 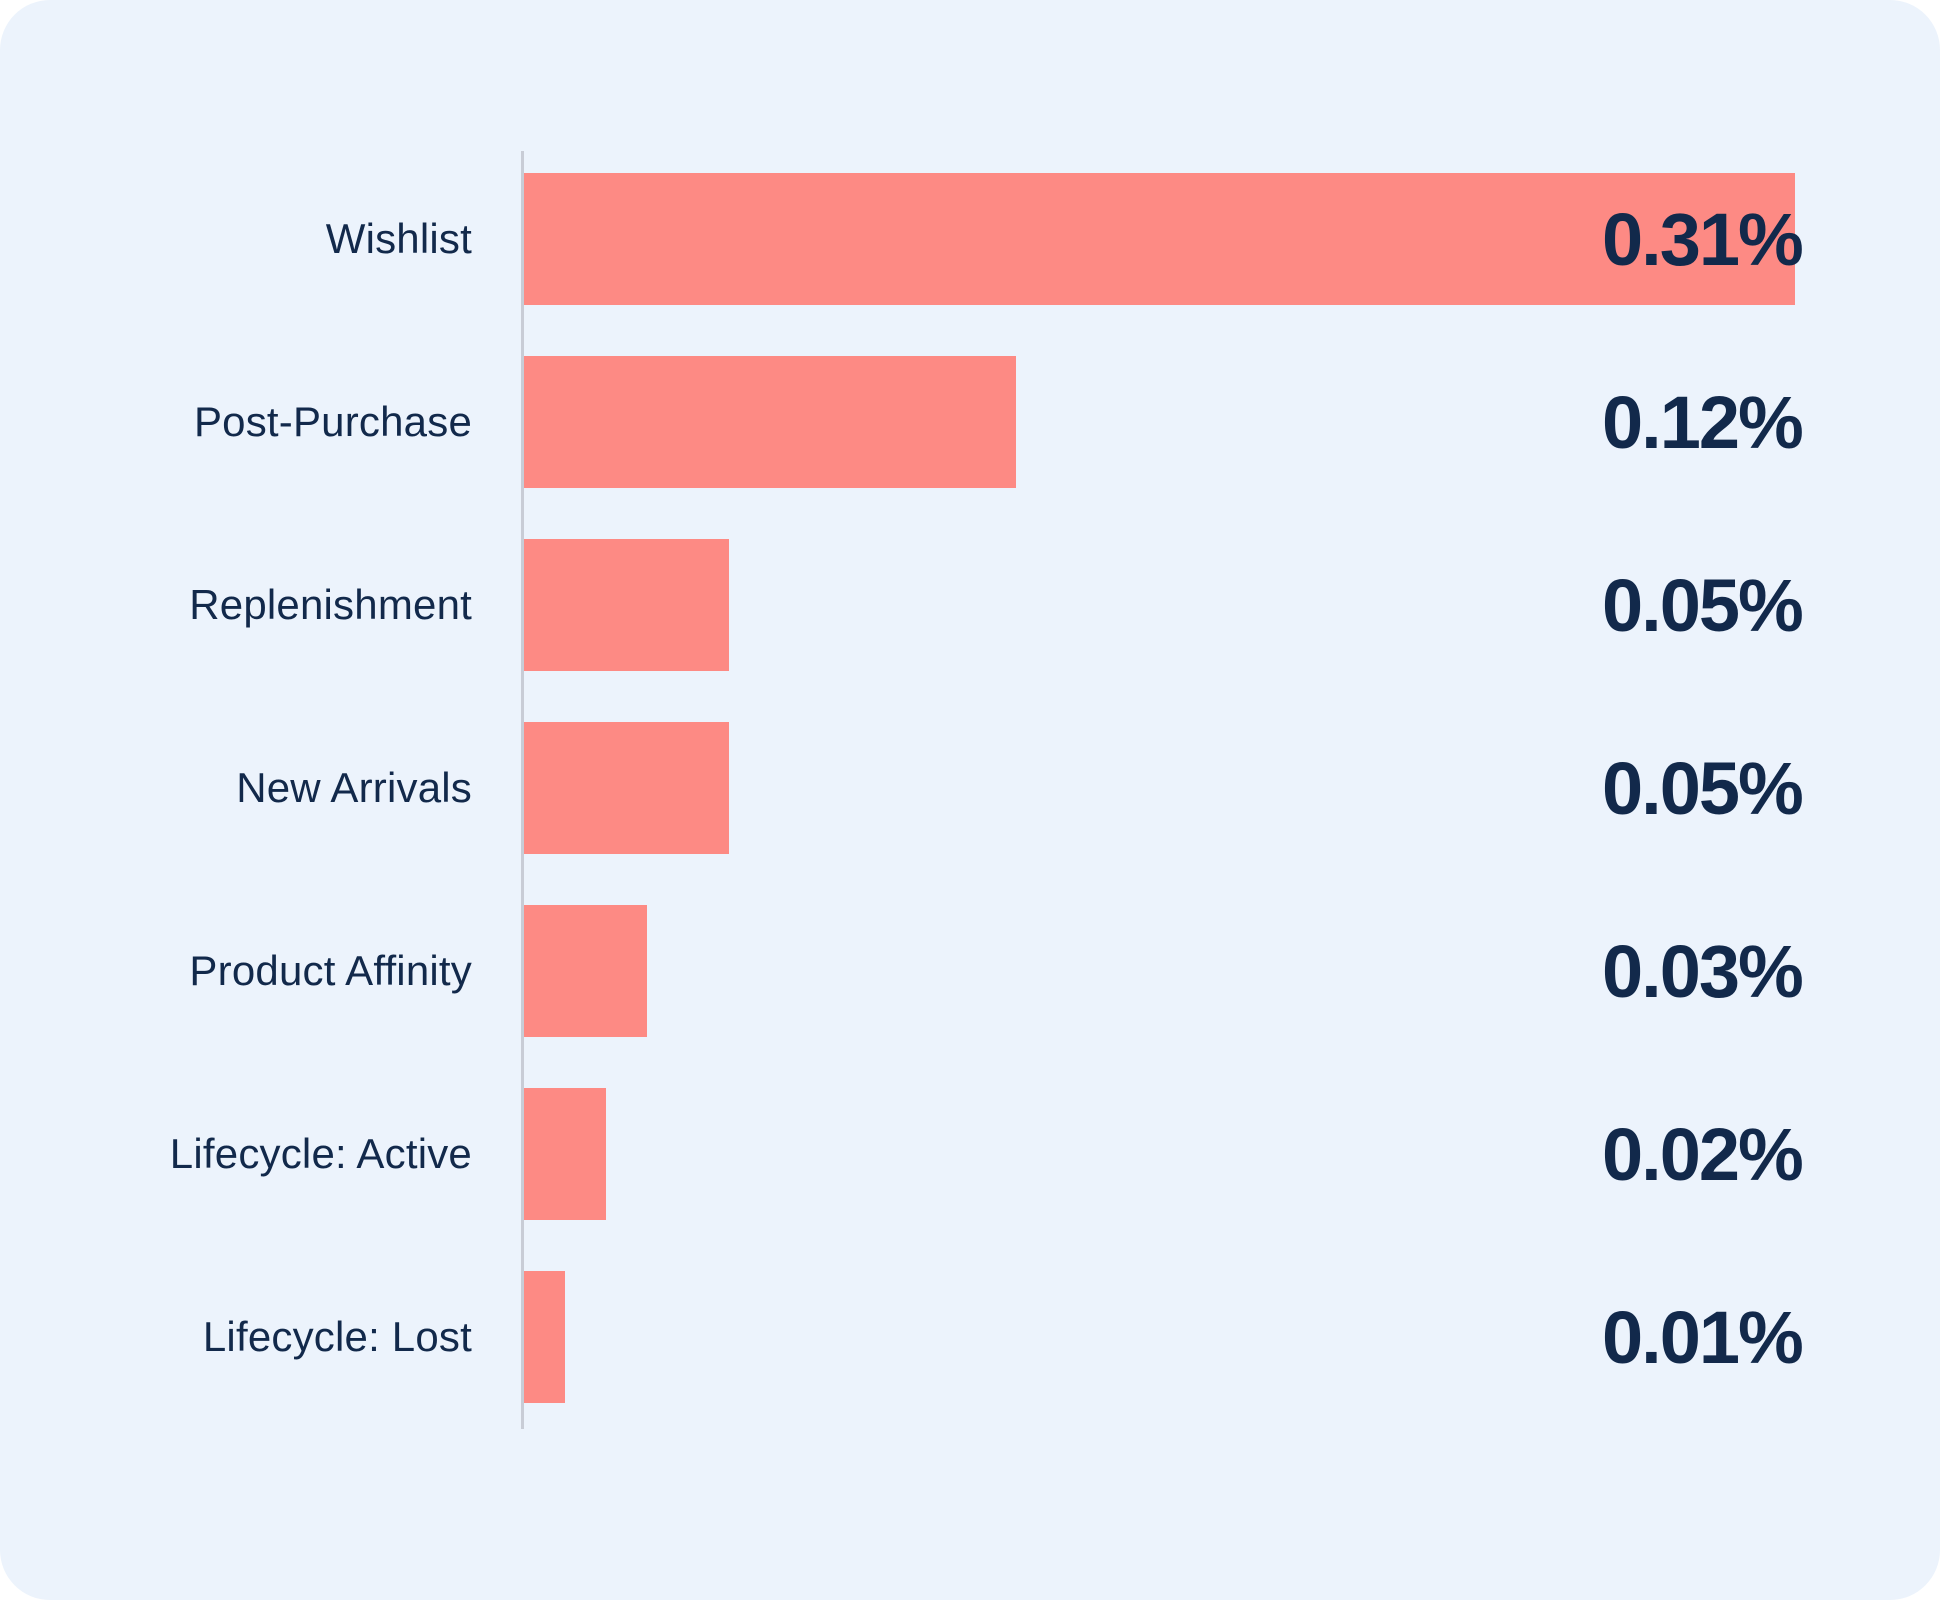 I want to click on bar-row: New Arrivals 0.05%, so click(x=970, y=788).